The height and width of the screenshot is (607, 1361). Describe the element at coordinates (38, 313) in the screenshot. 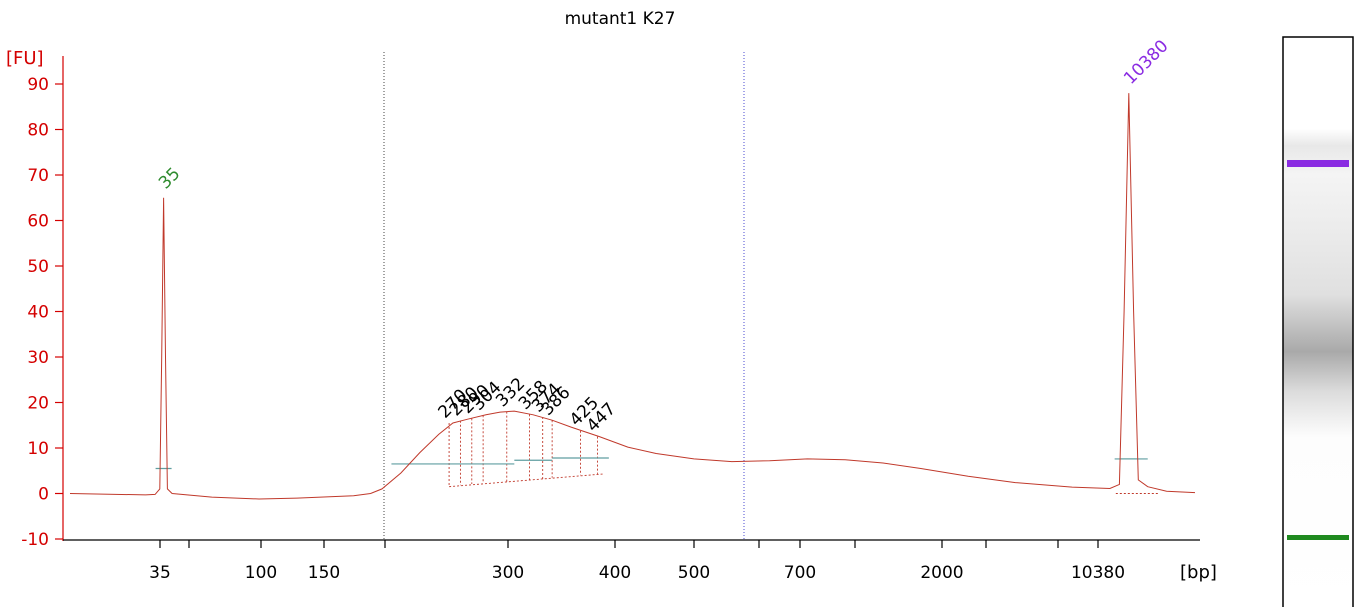

I see `y-tick-label: 40` at that location.